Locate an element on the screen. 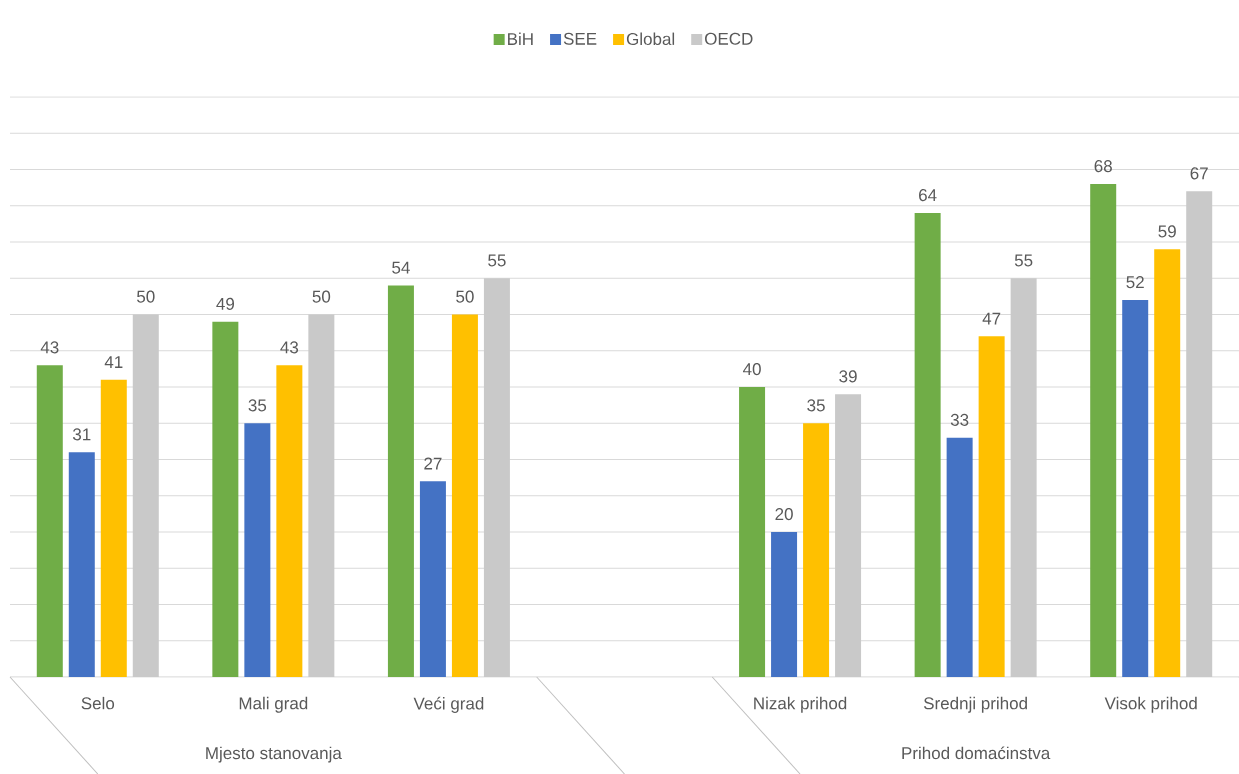  data-label: 64 is located at coordinates (928, 195).